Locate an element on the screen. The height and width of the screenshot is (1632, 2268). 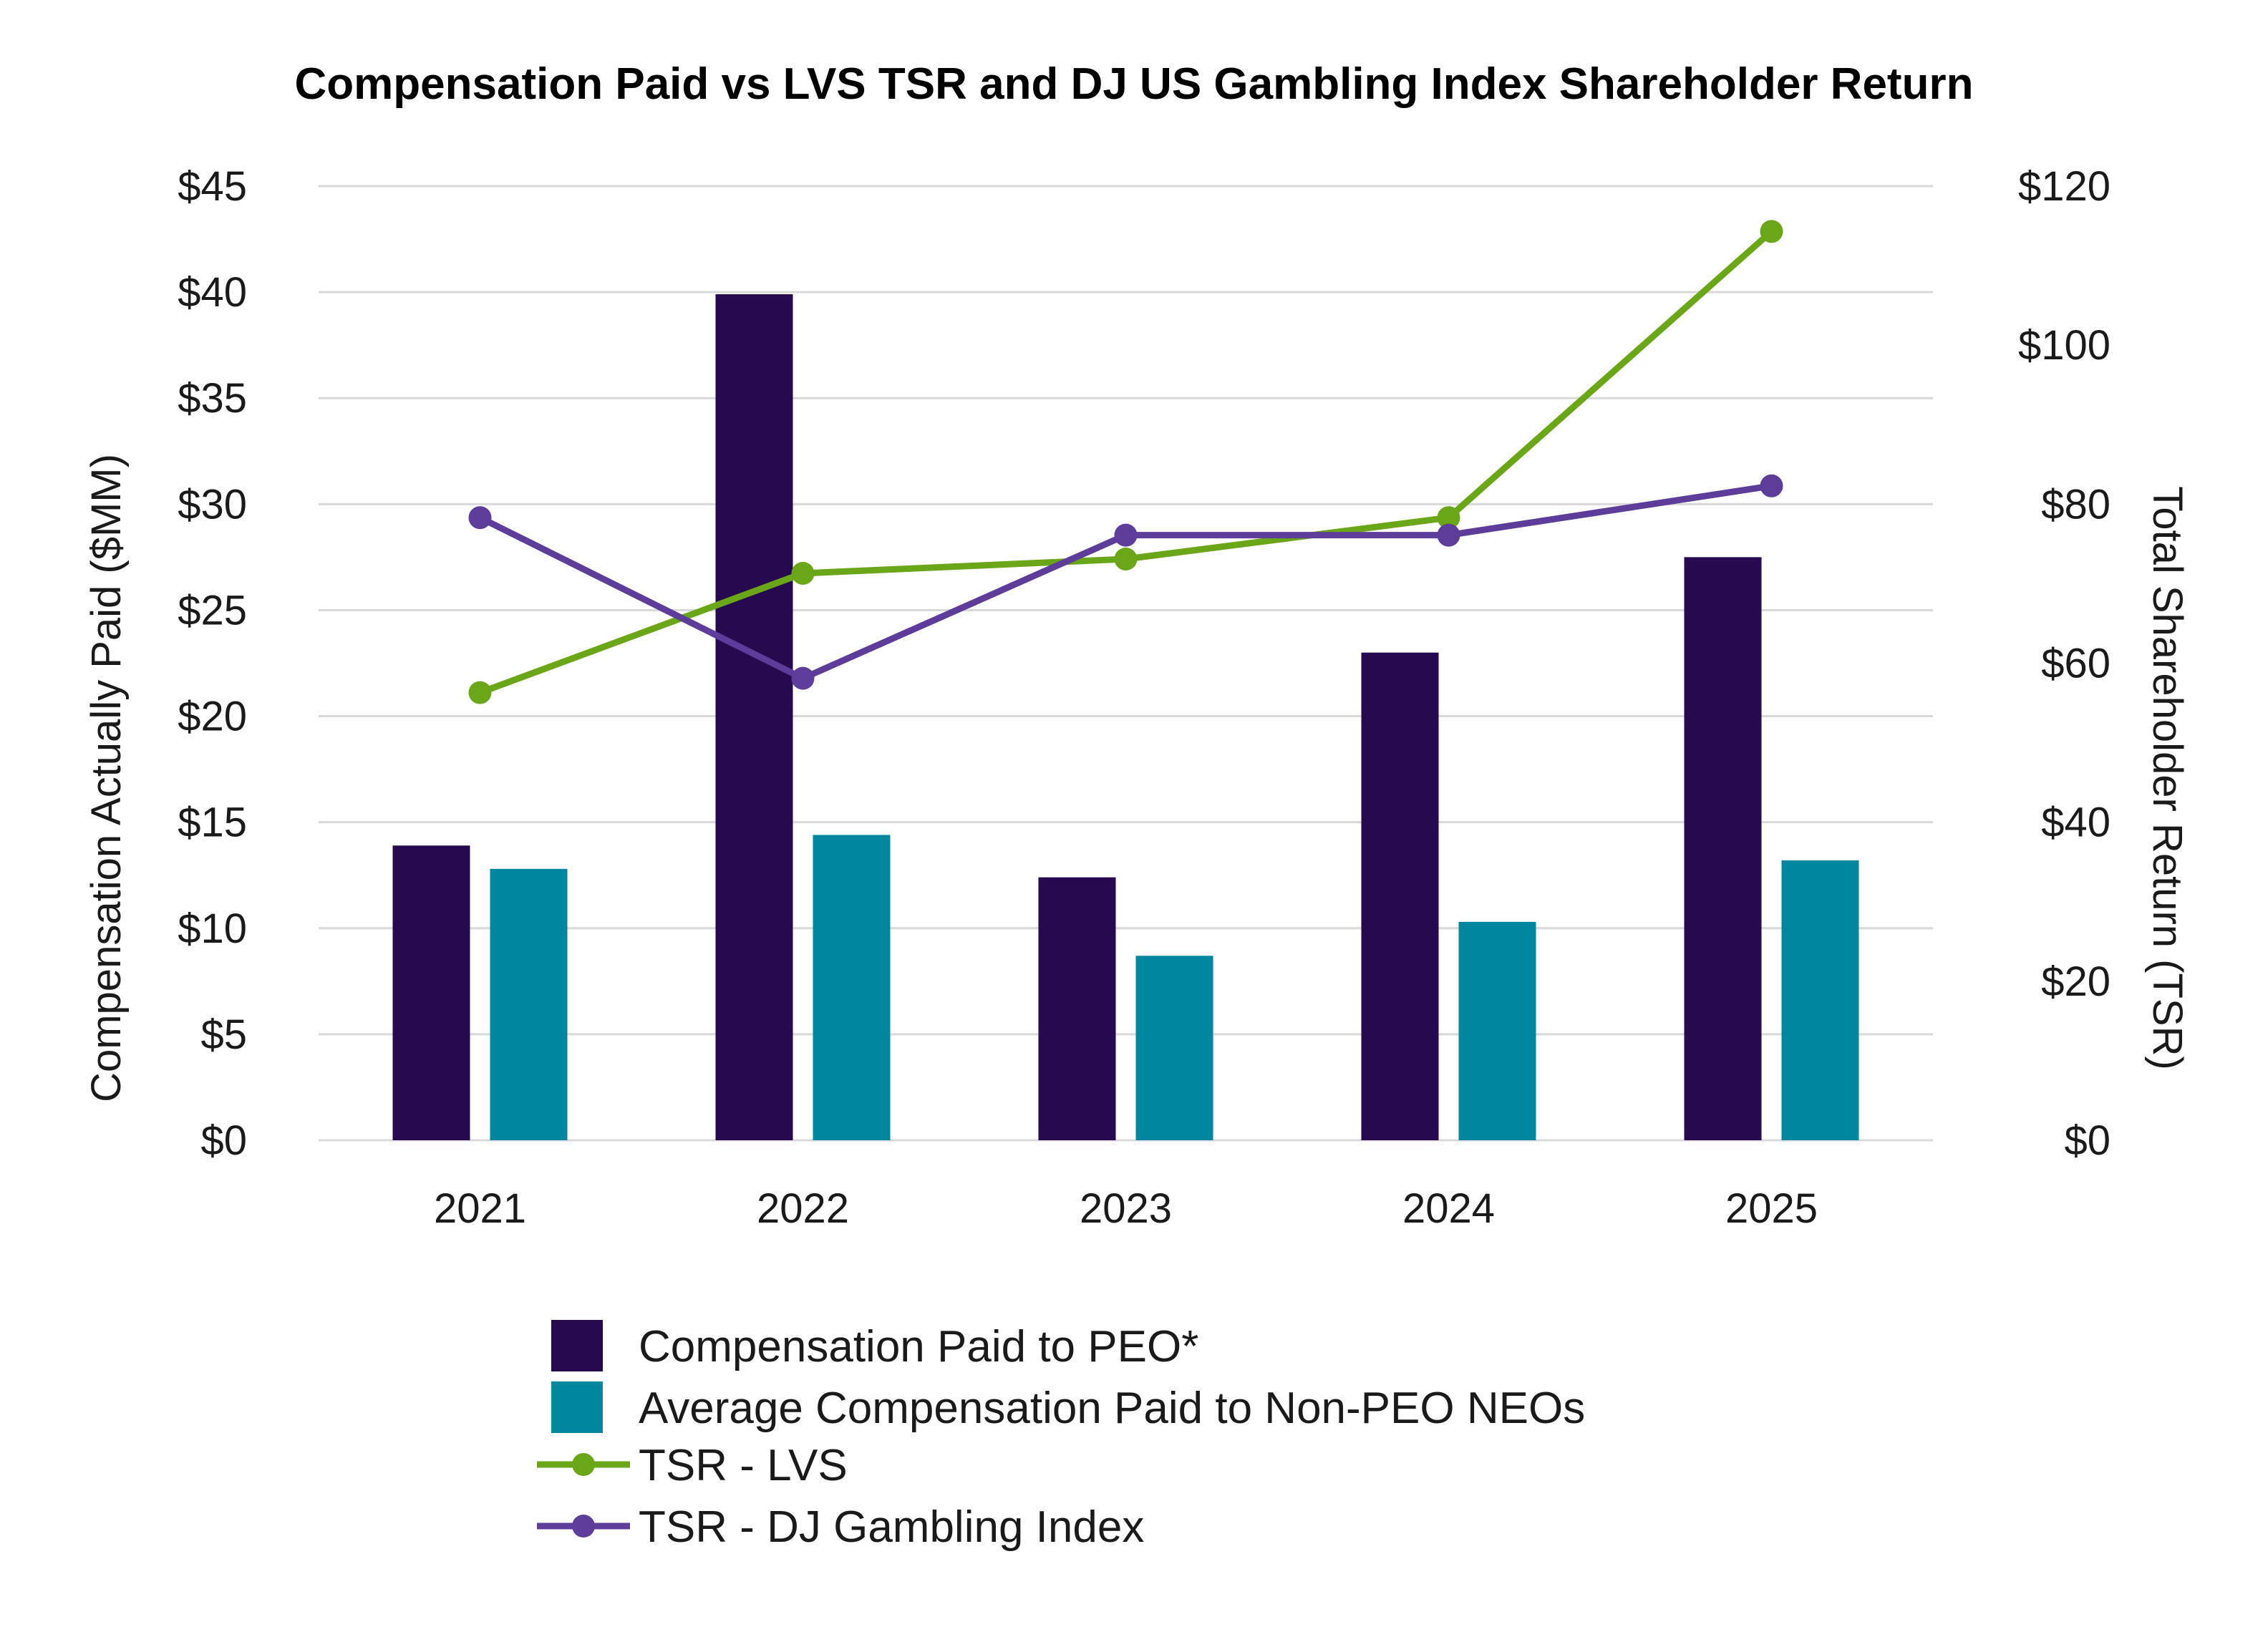
legend-label: TSR - DJ Gambling Index is located at coordinates (891, 1527).